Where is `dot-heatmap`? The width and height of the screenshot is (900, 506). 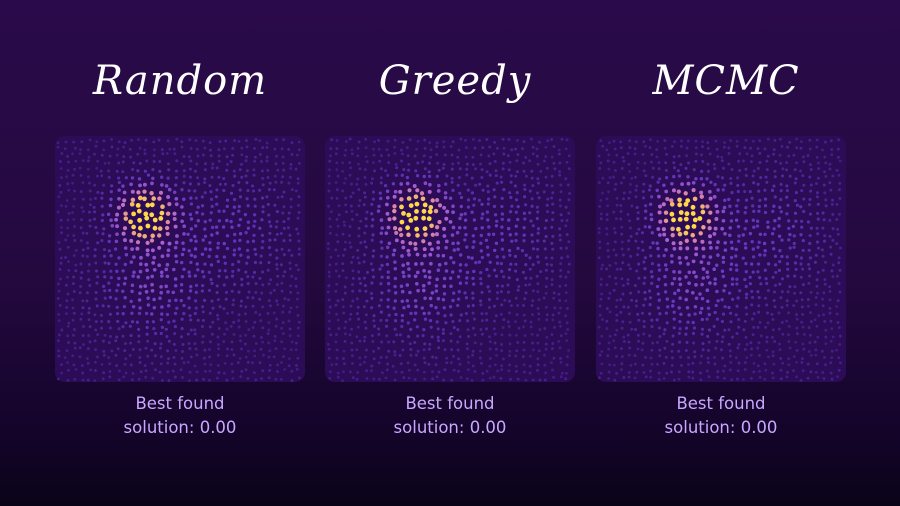 dot-heatmap is located at coordinates (721, 259).